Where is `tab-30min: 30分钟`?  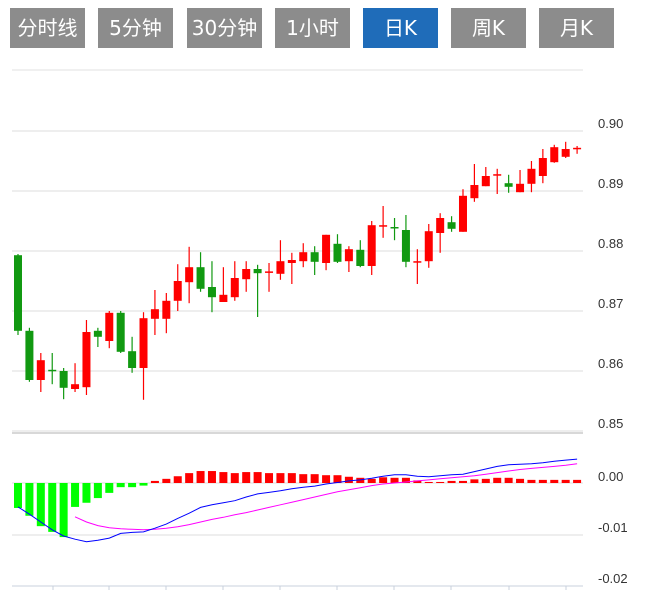
tab-30min: 30分钟 is located at coordinates (224, 28).